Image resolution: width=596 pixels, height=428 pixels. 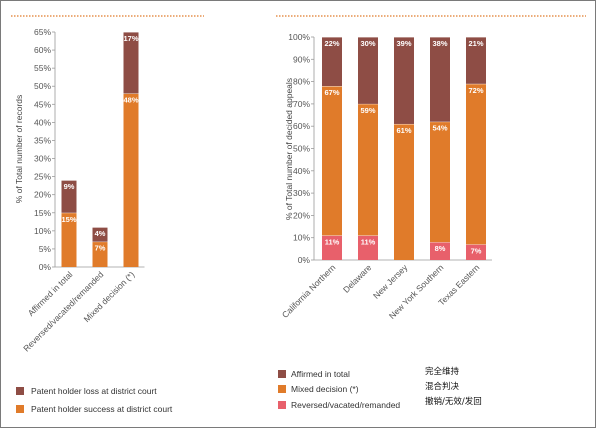 I want to click on y-tick-label: 70%, so click(x=301, y=104).